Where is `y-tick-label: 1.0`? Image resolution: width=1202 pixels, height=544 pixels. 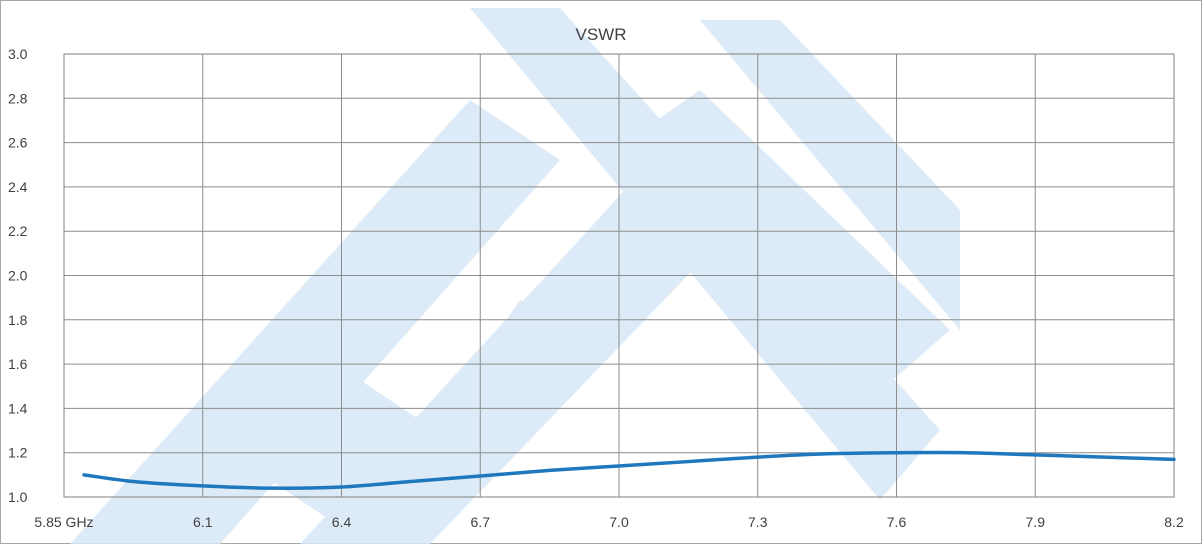 y-tick-label: 1.0 is located at coordinates (18, 497).